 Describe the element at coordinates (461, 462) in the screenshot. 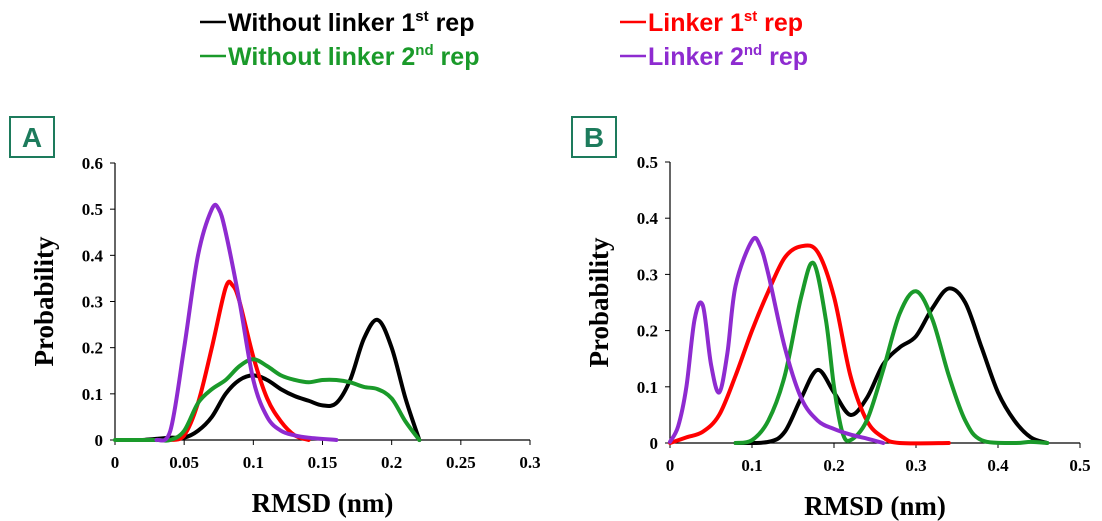

I see `x-tick-label: 0.25` at that location.